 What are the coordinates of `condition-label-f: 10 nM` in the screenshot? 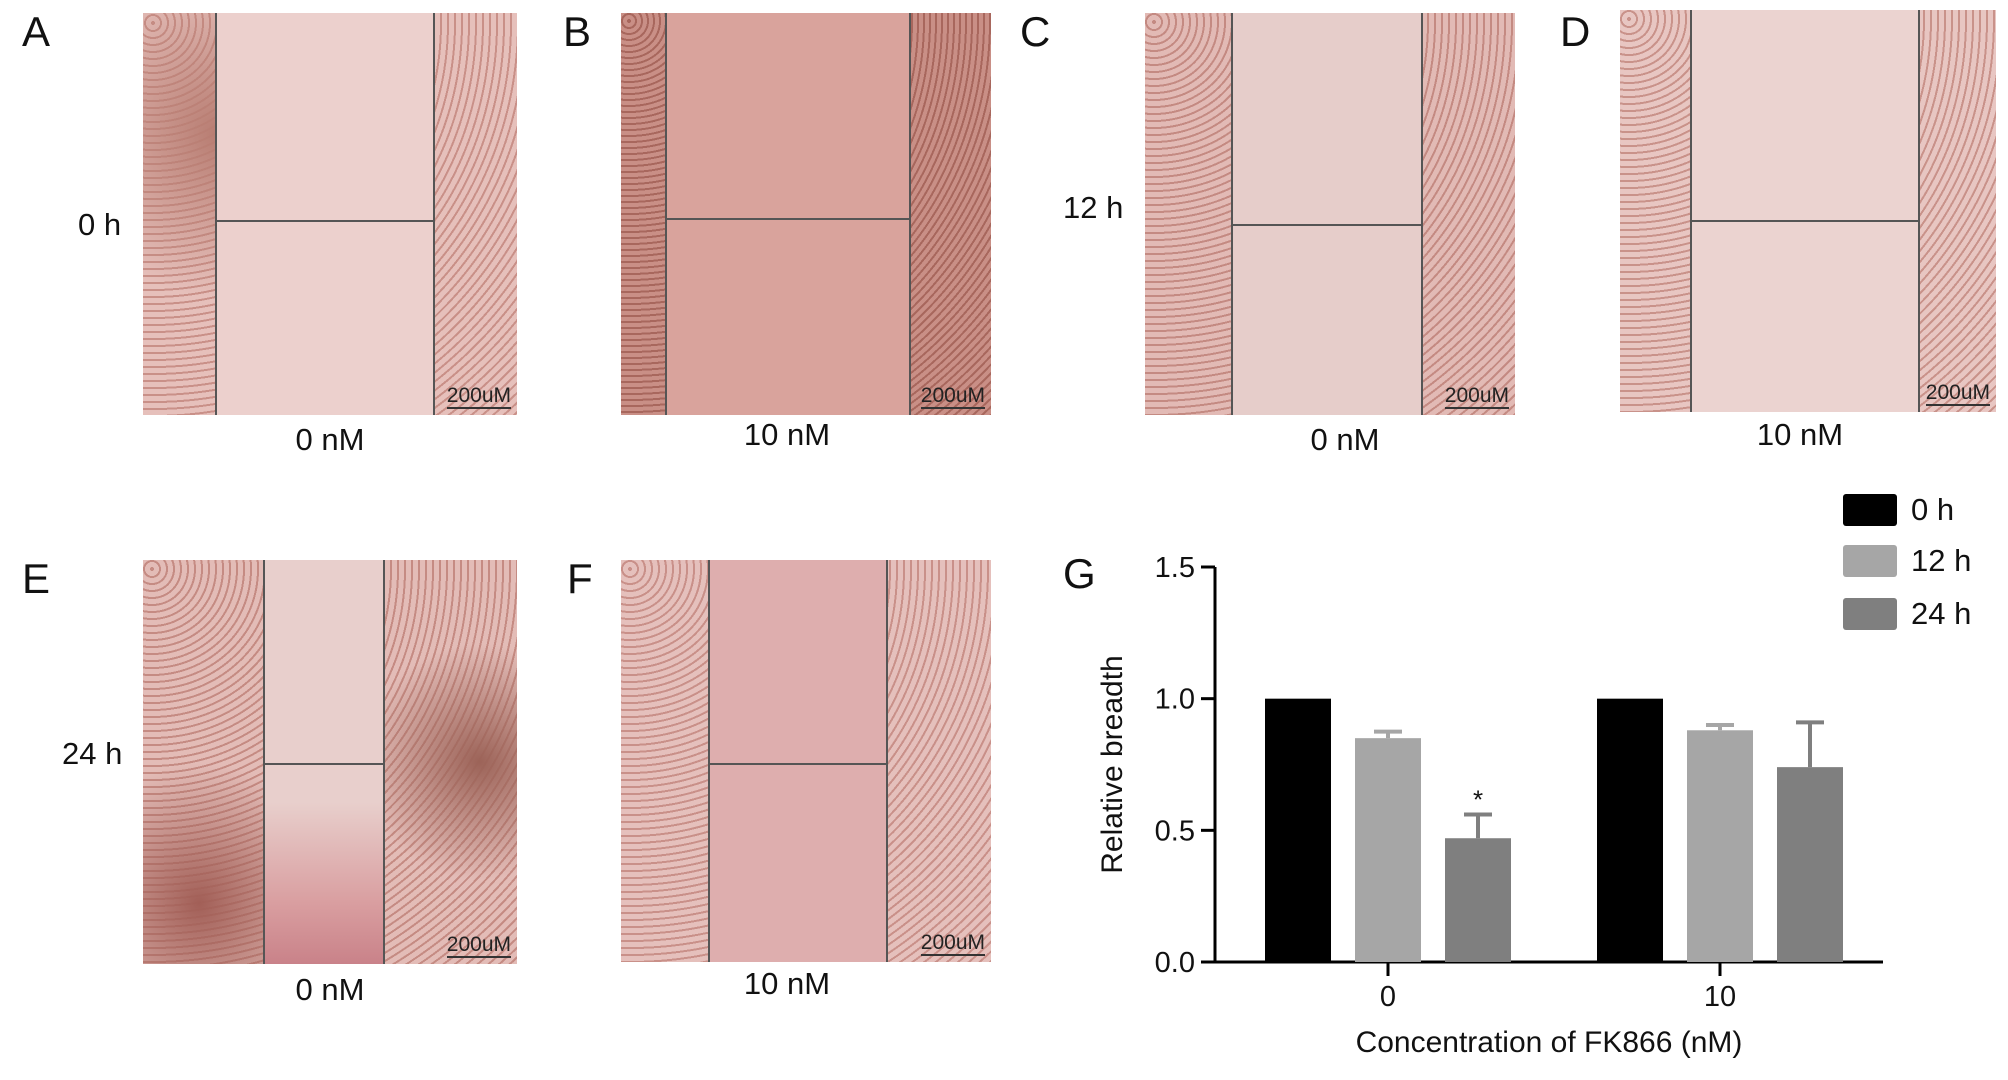 It's located at (787, 983).